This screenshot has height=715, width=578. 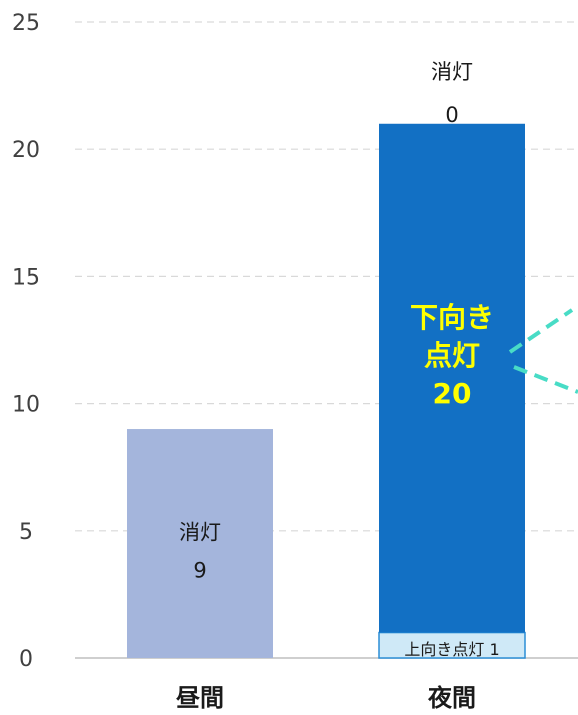 I want to click on data-label: 下向き, so click(x=452, y=317).